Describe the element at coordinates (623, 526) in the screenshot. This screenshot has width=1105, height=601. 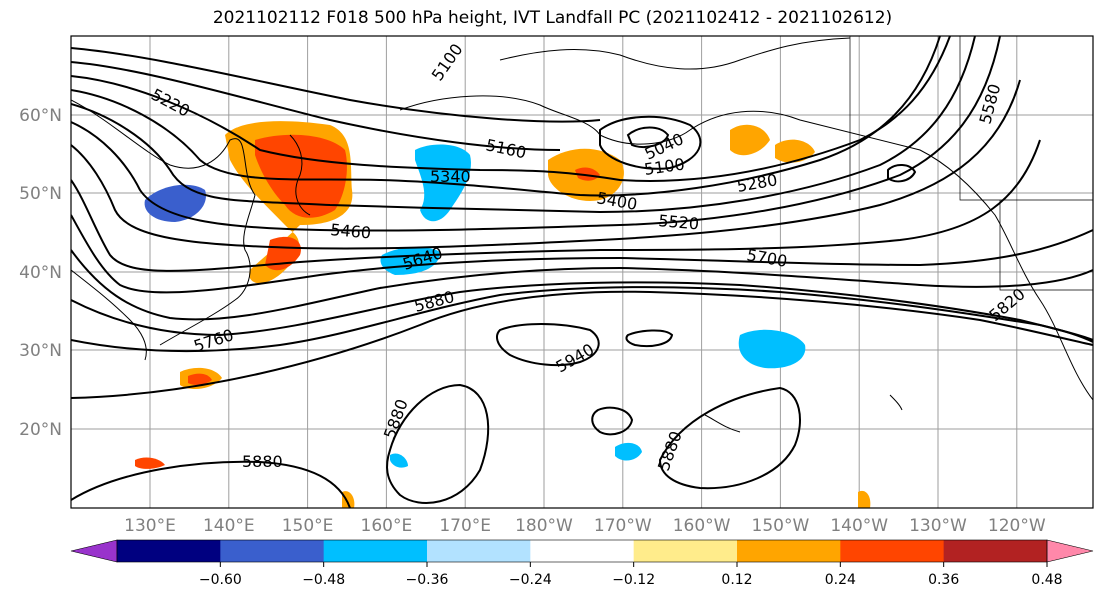
I see `longitude-tick-label: 170°W` at that location.